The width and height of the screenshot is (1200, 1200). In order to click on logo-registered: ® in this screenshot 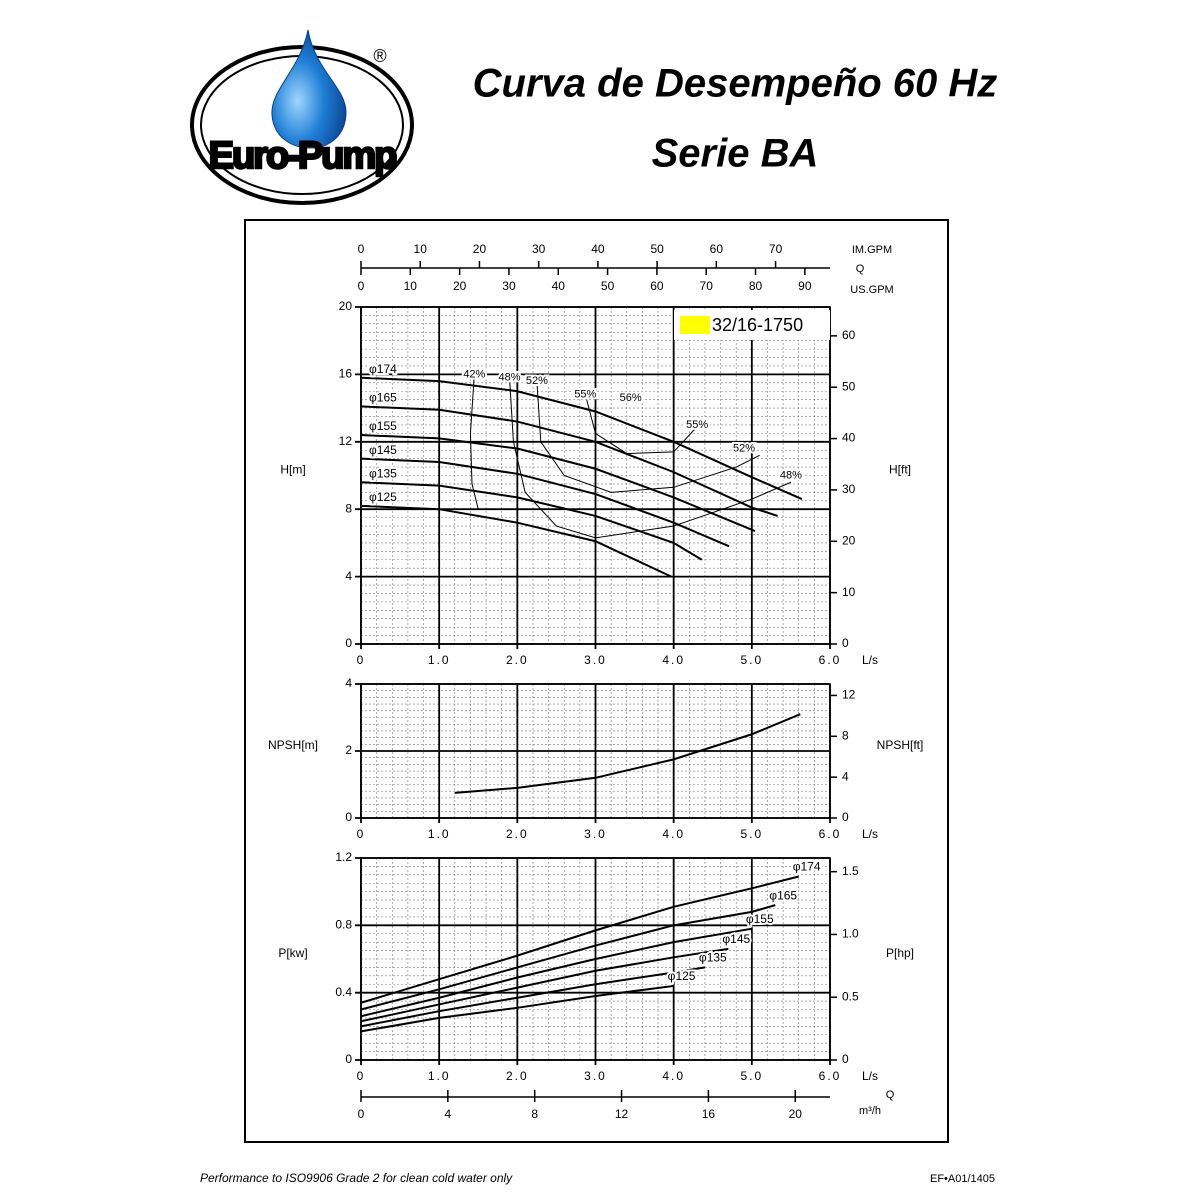, I will do `click(379, 56)`.